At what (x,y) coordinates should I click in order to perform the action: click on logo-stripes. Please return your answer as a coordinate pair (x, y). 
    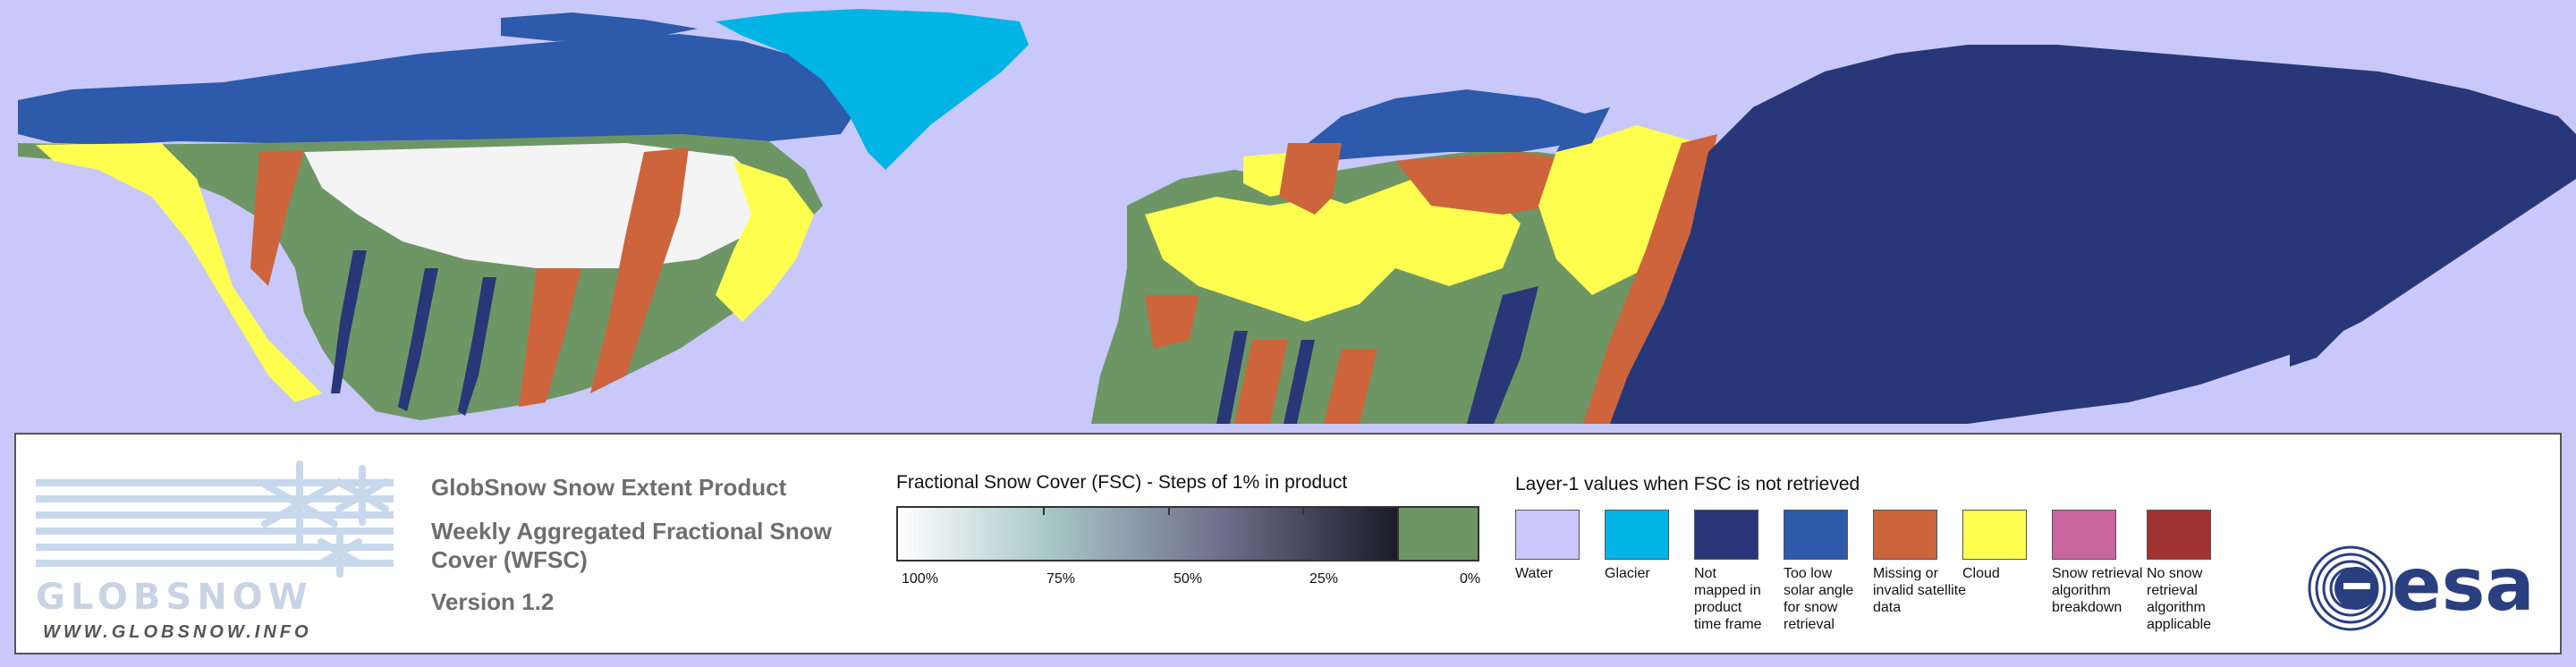
    Looking at the image, I should click on (215, 523).